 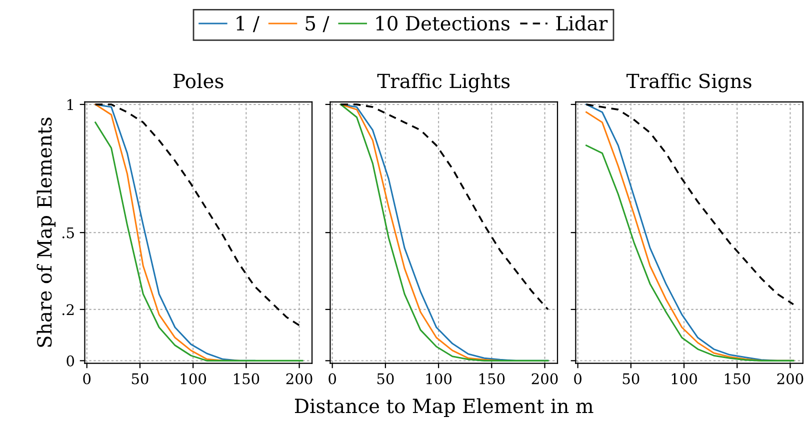 What do you see at coordinates (199, 242) in the screenshot?
I see `line-series` at bounding box center [199, 242].